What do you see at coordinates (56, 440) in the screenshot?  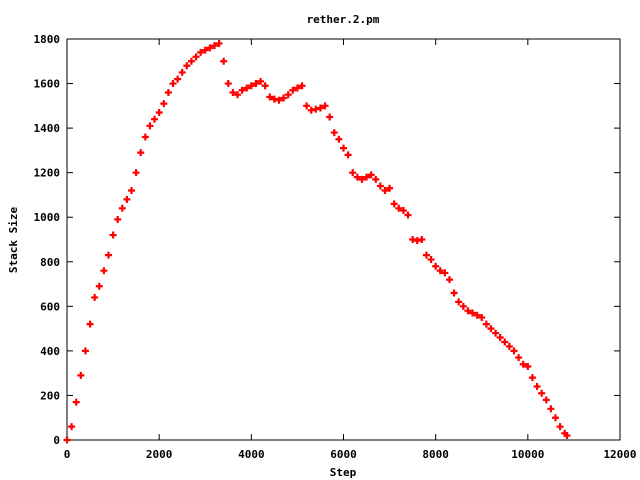 I see `y-tick-label: 0` at bounding box center [56, 440].